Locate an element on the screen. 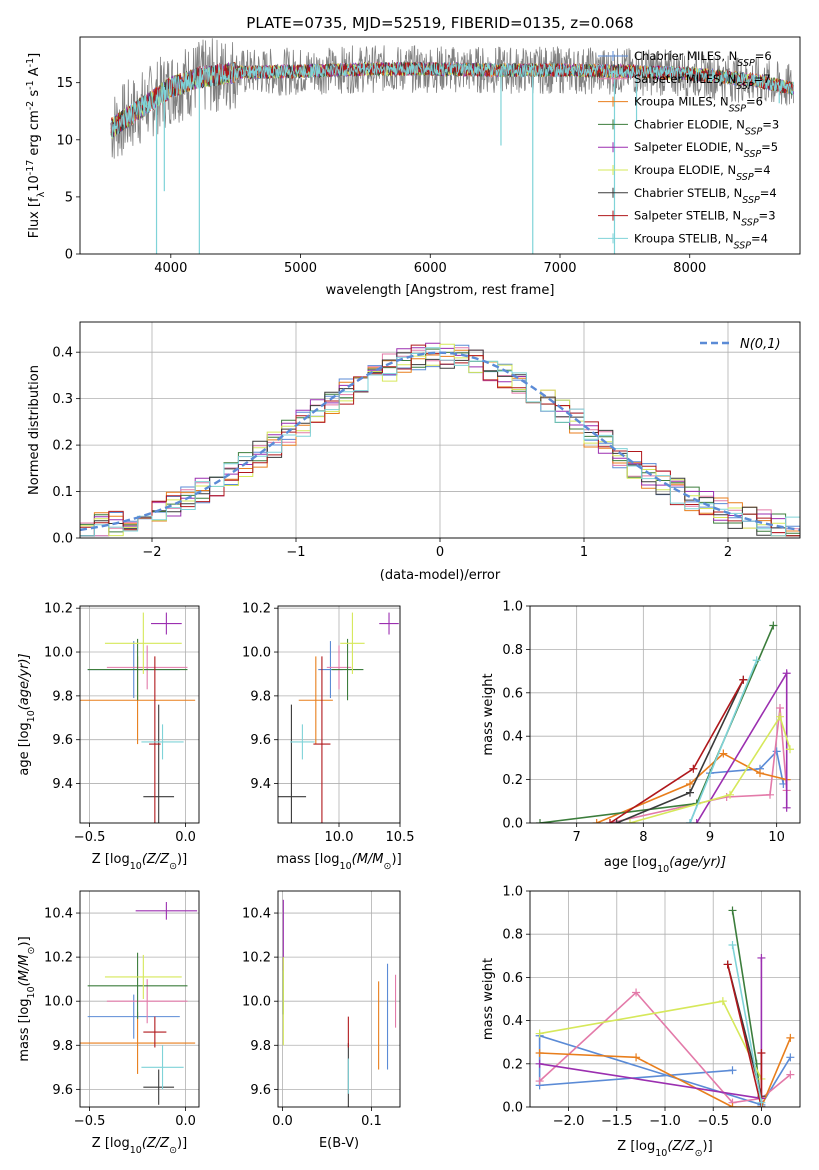  y-tick-label: 0.1 is located at coordinates (62, 492).